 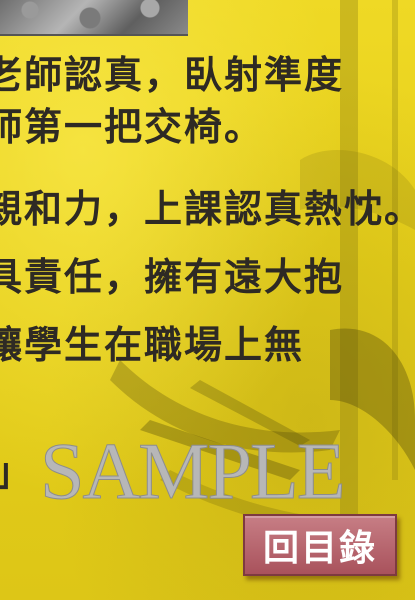 What do you see at coordinates (94, 18) in the screenshot?
I see `photo-fragment` at bounding box center [94, 18].